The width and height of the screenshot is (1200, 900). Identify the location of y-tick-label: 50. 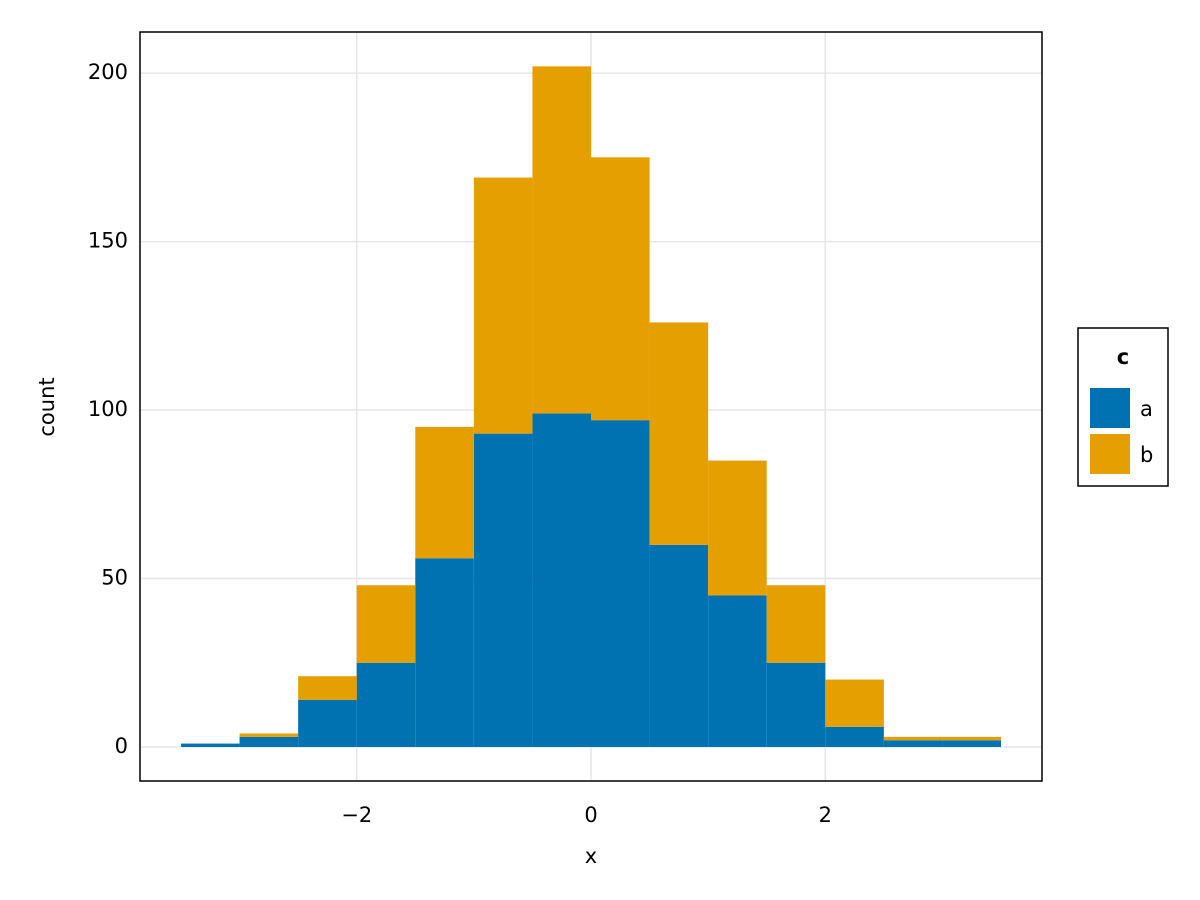
(114, 578).